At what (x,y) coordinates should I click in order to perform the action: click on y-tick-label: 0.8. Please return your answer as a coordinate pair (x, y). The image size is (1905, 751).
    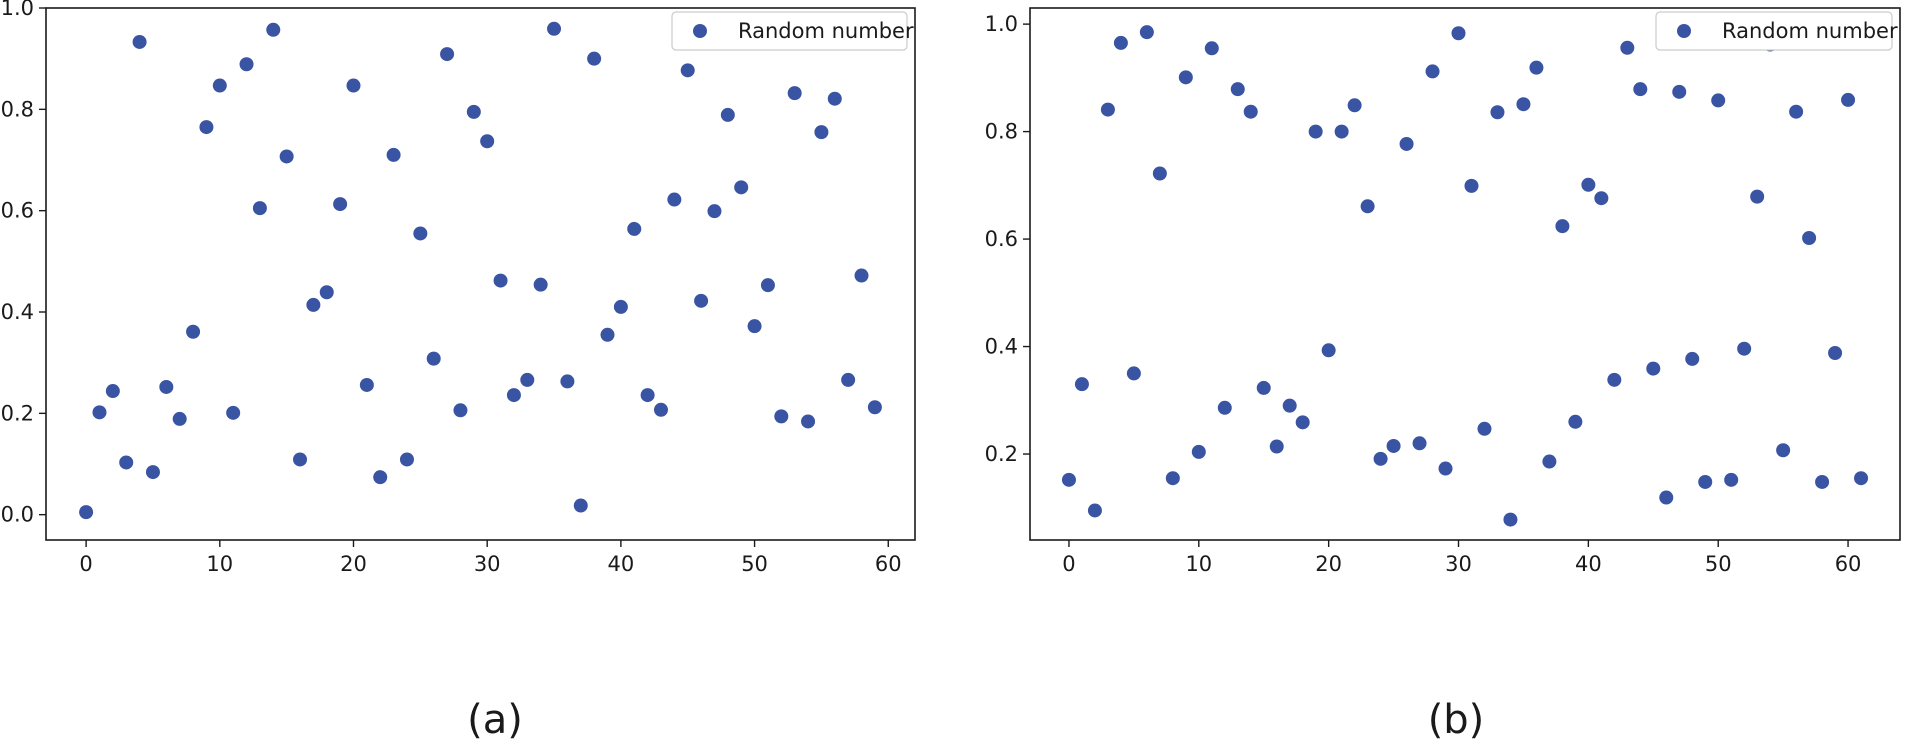
    Looking at the image, I should click on (1001, 132).